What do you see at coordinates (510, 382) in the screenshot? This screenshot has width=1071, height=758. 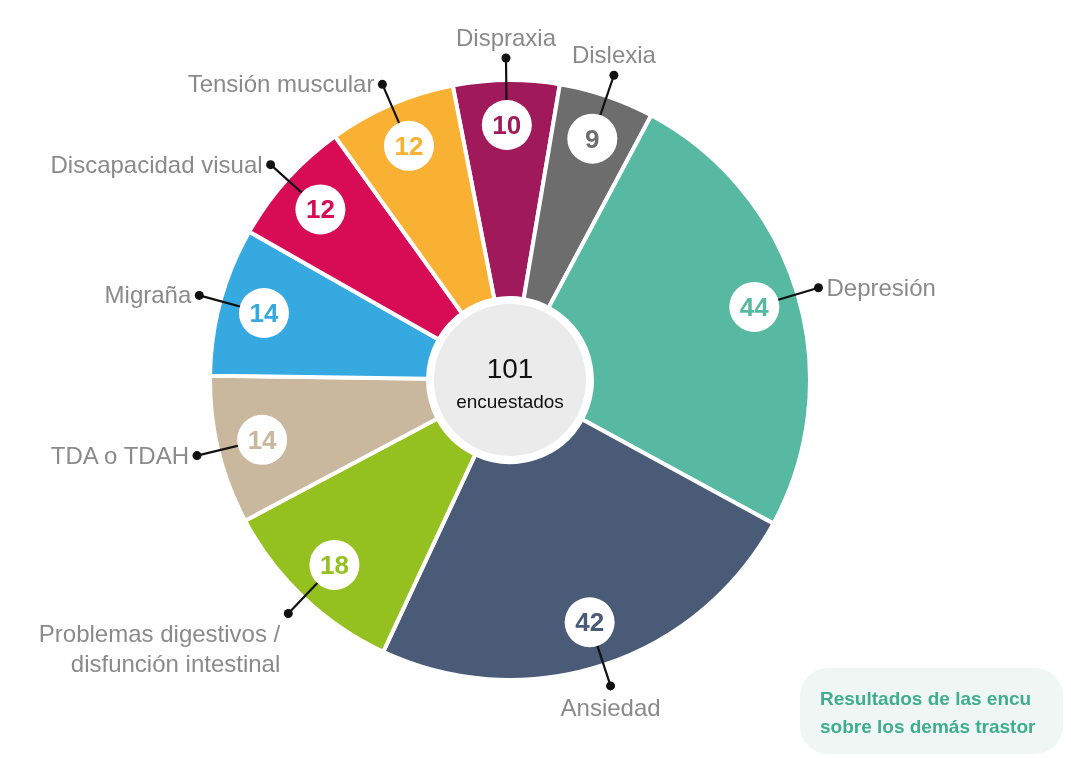 I see `text: 101 encuestados` at bounding box center [510, 382].